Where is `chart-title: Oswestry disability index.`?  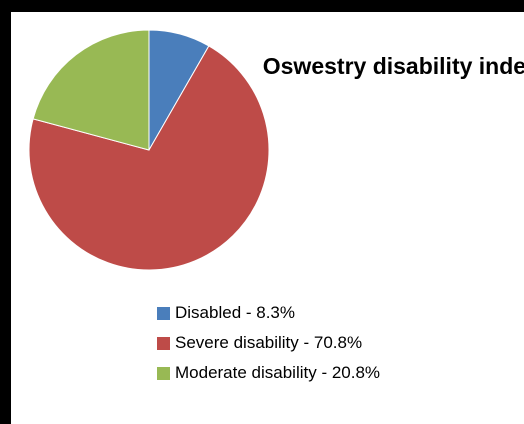
chart-title: Oswestry disability index. is located at coordinates (393, 66).